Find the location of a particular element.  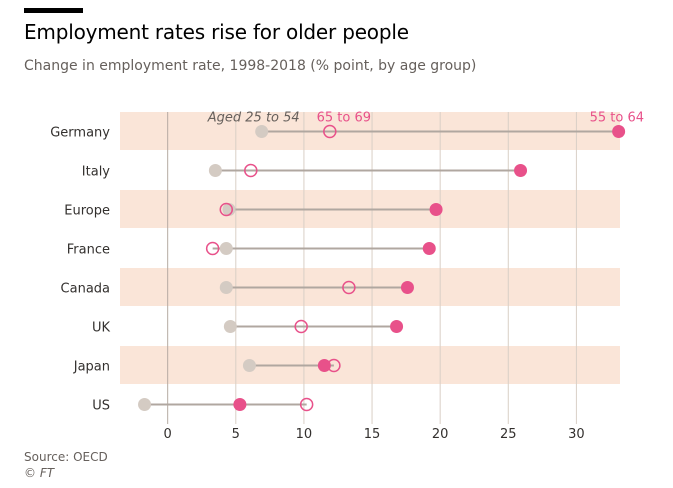

x-tick-label: 5 is located at coordinates (236, 434).